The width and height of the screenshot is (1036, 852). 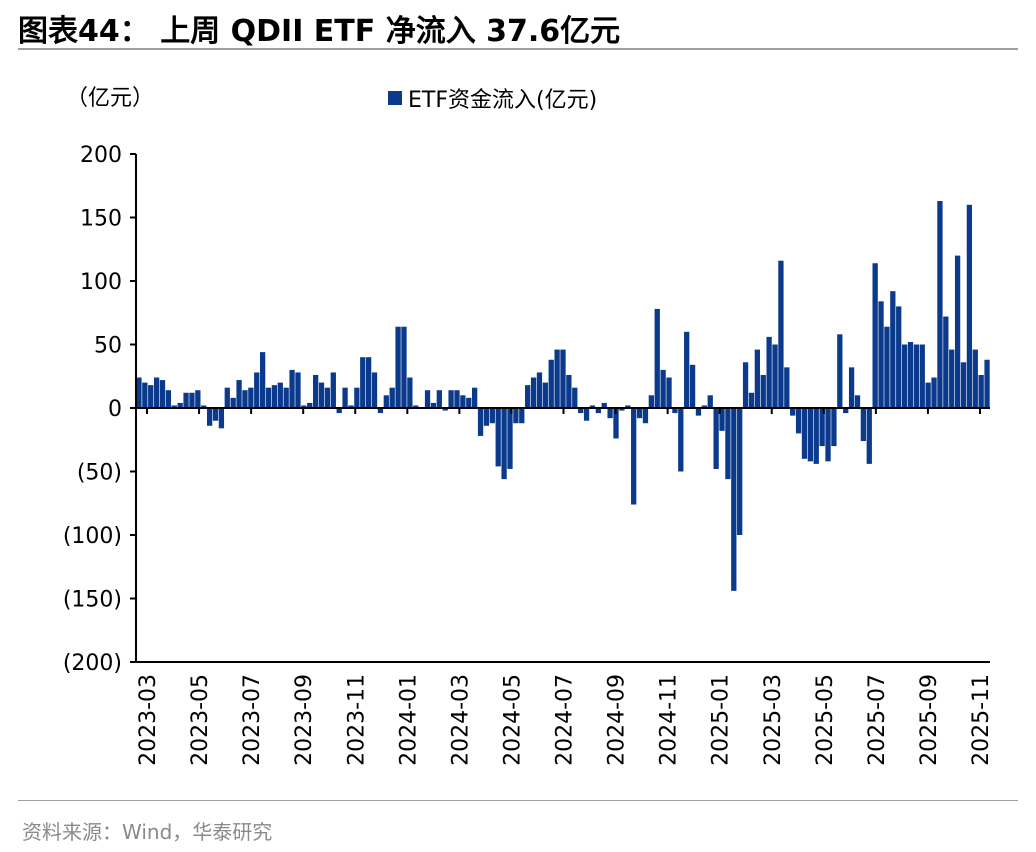 What do you see at coordinates (356, 720) in the screenshot?
I see `x-tick-label: 2023-11` at bounding box center [356, 720].